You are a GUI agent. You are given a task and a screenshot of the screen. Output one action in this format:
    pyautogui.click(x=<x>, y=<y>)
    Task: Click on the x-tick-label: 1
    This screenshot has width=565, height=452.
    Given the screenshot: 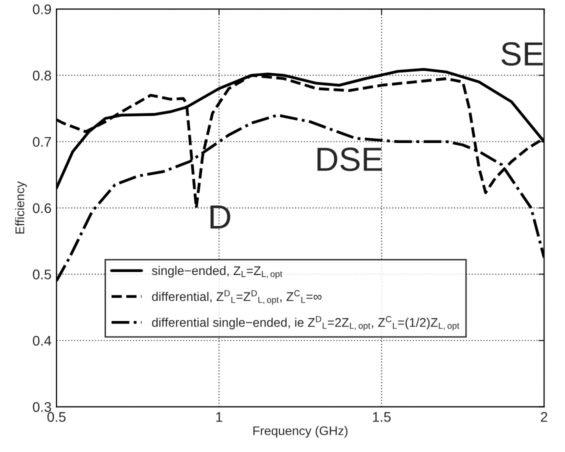 What is the action you would take?
    pyautogui.click(x=219, y=417)
    